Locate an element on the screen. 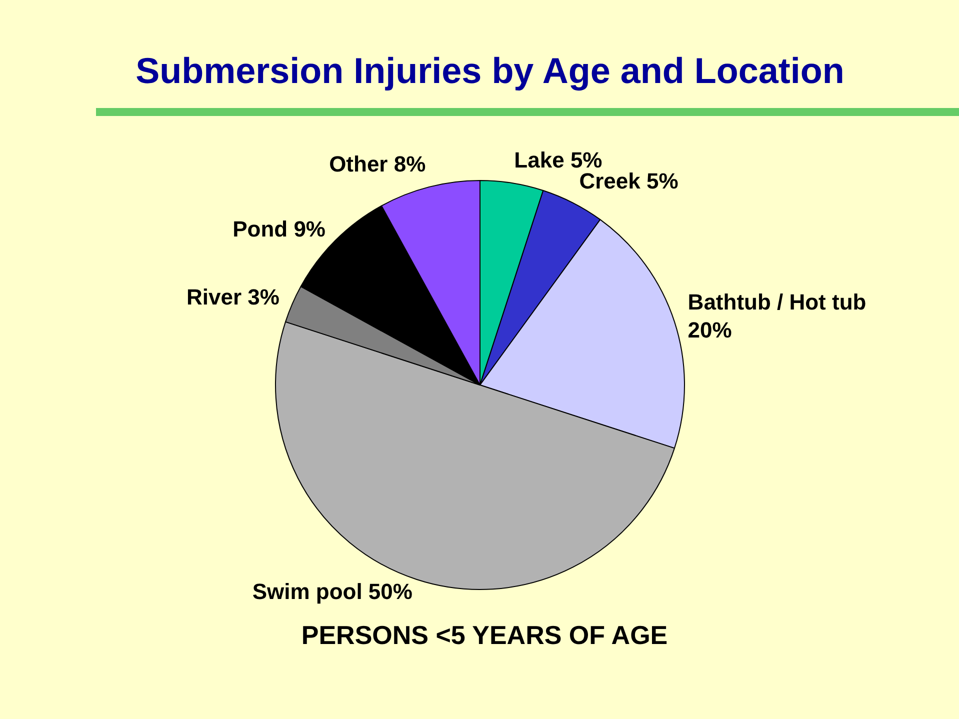  slice-label: Swim pool 50% is located at coordinates (332, 591).